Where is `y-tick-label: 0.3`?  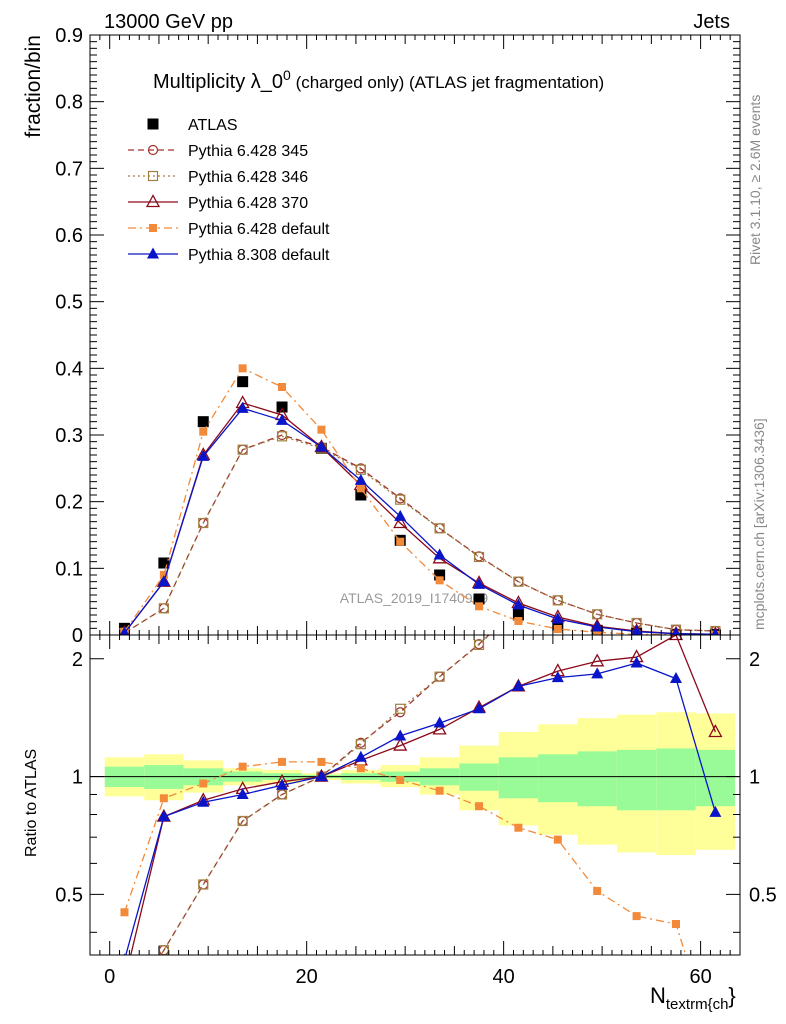
y-tick-label: 0.3 is located at coordinates (69, 436).